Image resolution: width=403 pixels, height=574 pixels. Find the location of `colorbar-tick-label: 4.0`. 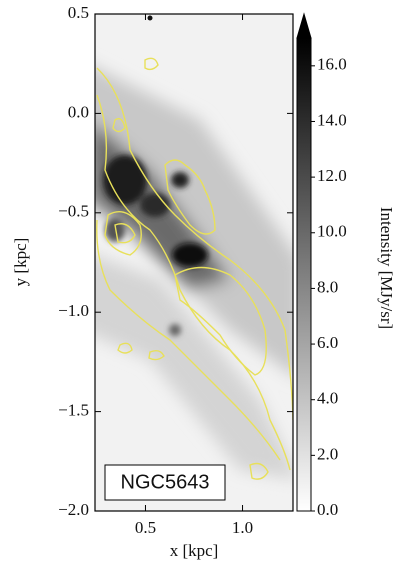

colorbar-tick-label: 4.0 is located at coordinates (327, 398).